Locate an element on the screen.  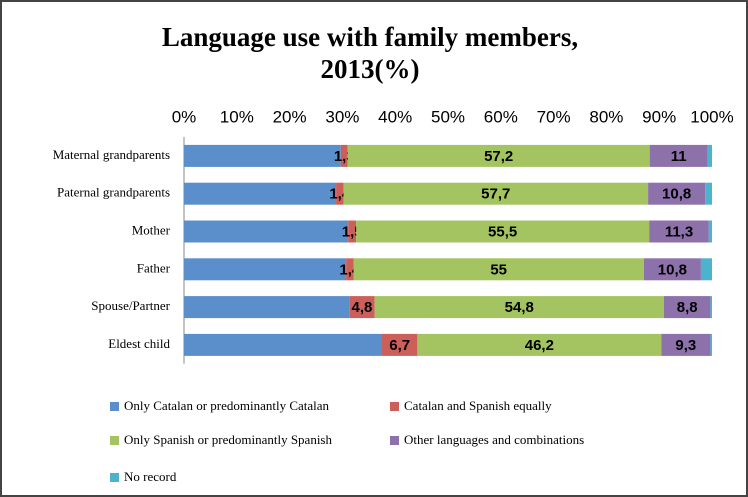
value-label: 4,8 is located at coordinates (362, 307).